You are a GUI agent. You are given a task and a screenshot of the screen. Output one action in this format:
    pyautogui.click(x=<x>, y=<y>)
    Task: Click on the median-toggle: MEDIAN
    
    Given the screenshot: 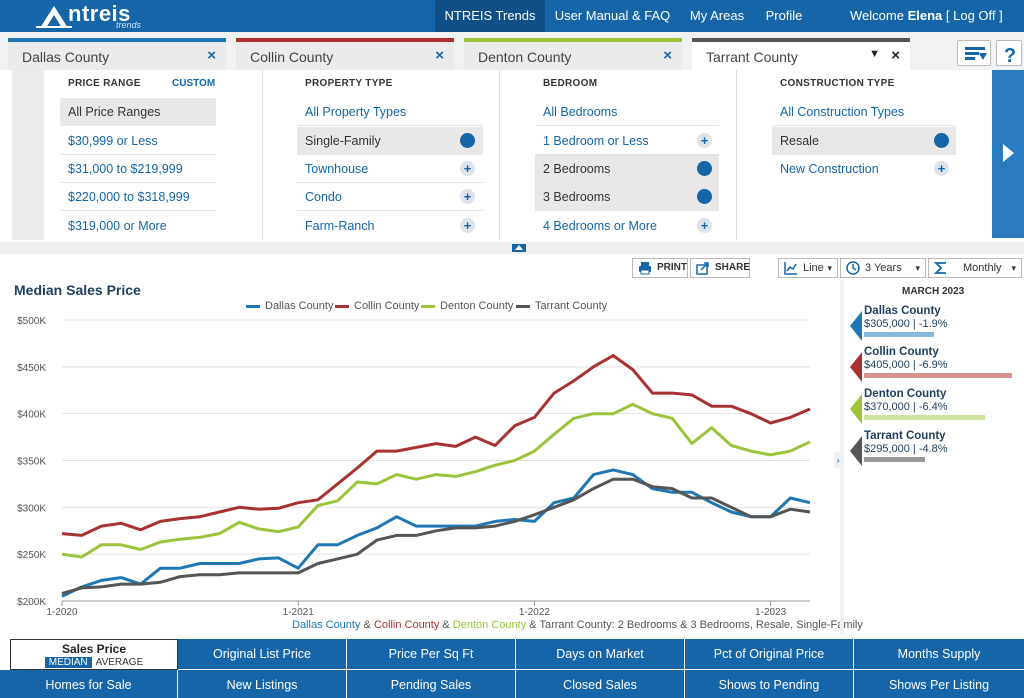 What is the action you would take?
    pyautogui.click(x=68, y=662)
    